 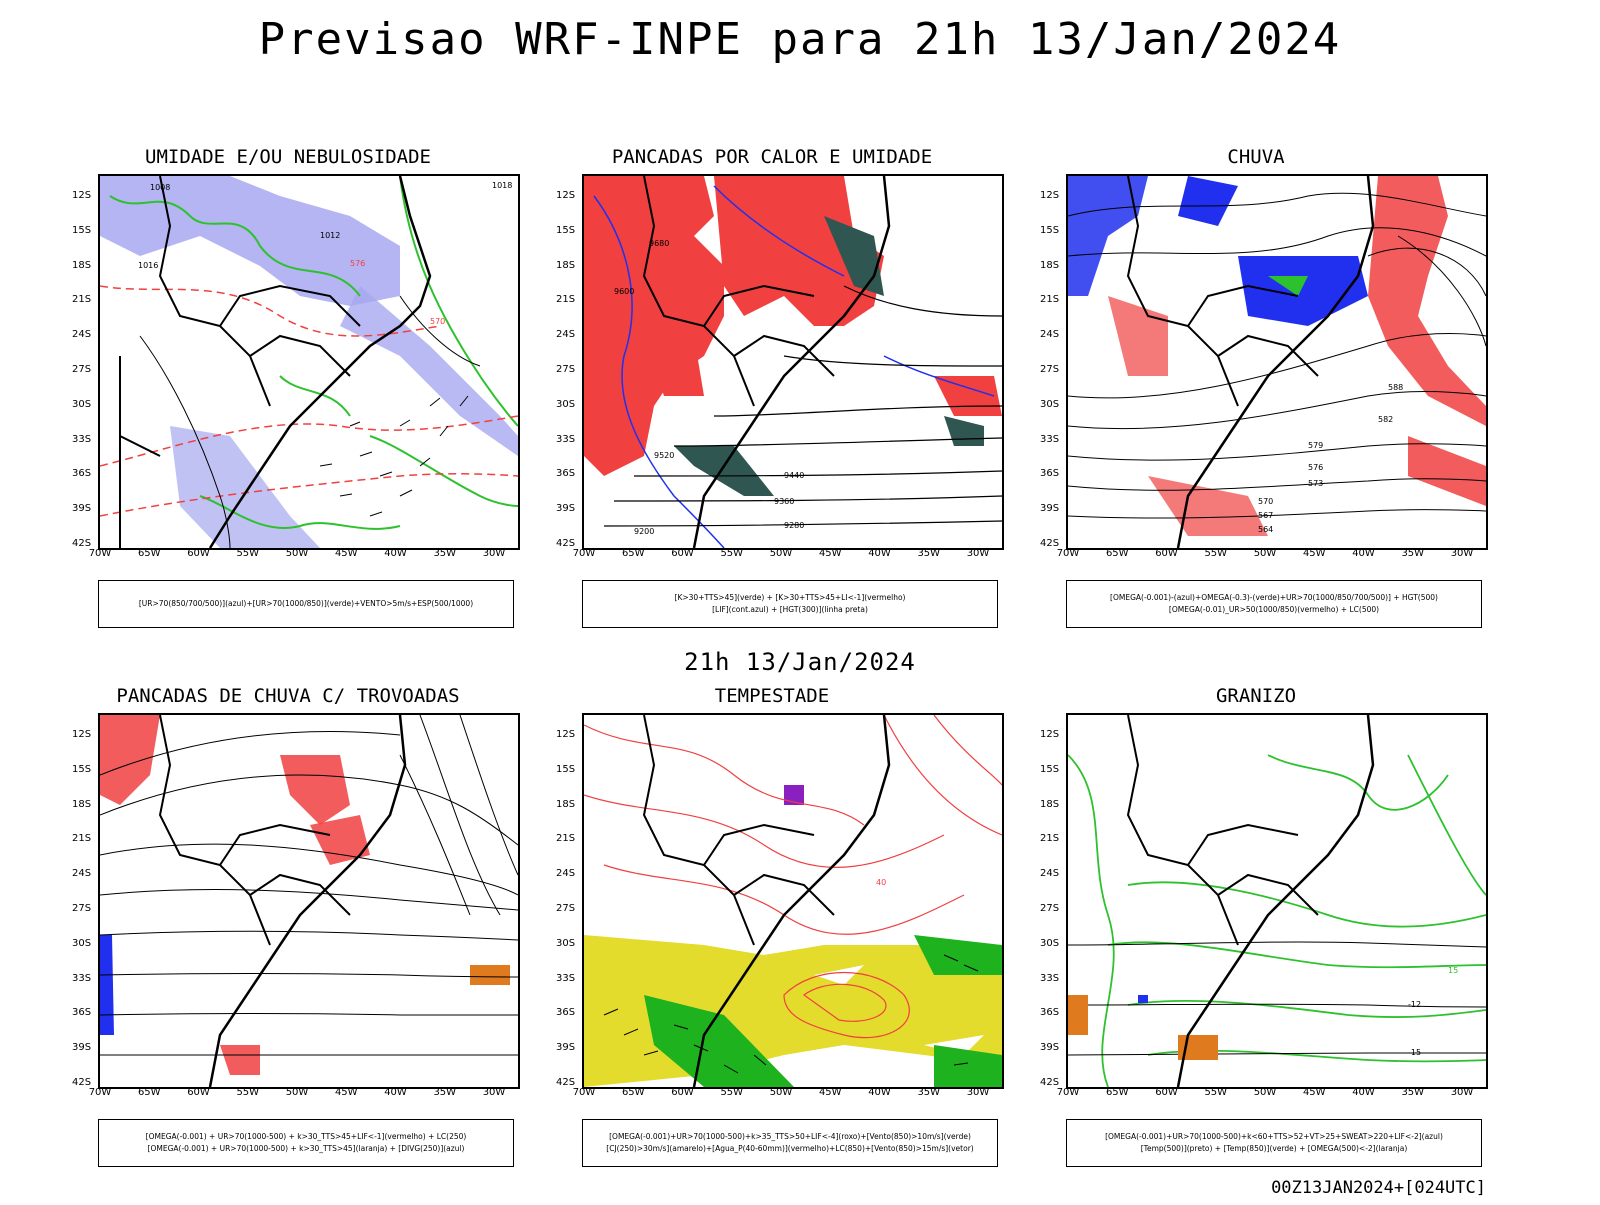 What do you see at coordinates (1315, 483) in the screenshot?
I see `height-label: 573` at bounding box center [1315, 483].